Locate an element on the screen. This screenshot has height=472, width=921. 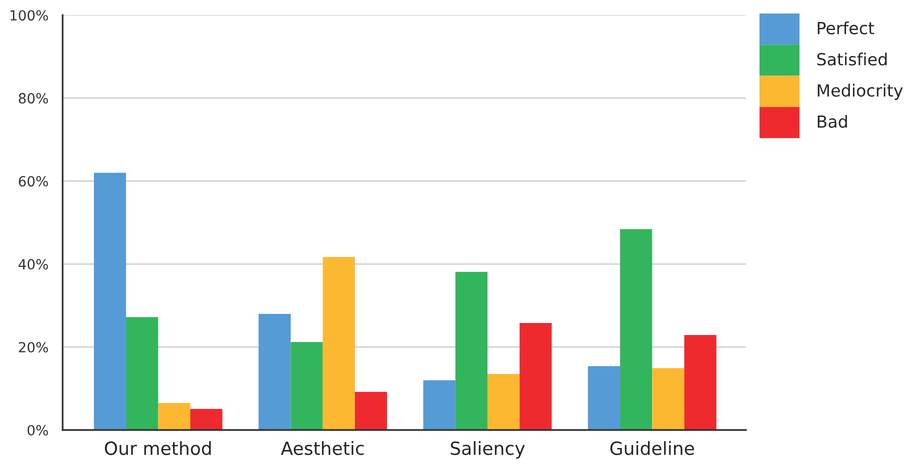
y-tick-label: 40% is located at coordinates (33, 264).